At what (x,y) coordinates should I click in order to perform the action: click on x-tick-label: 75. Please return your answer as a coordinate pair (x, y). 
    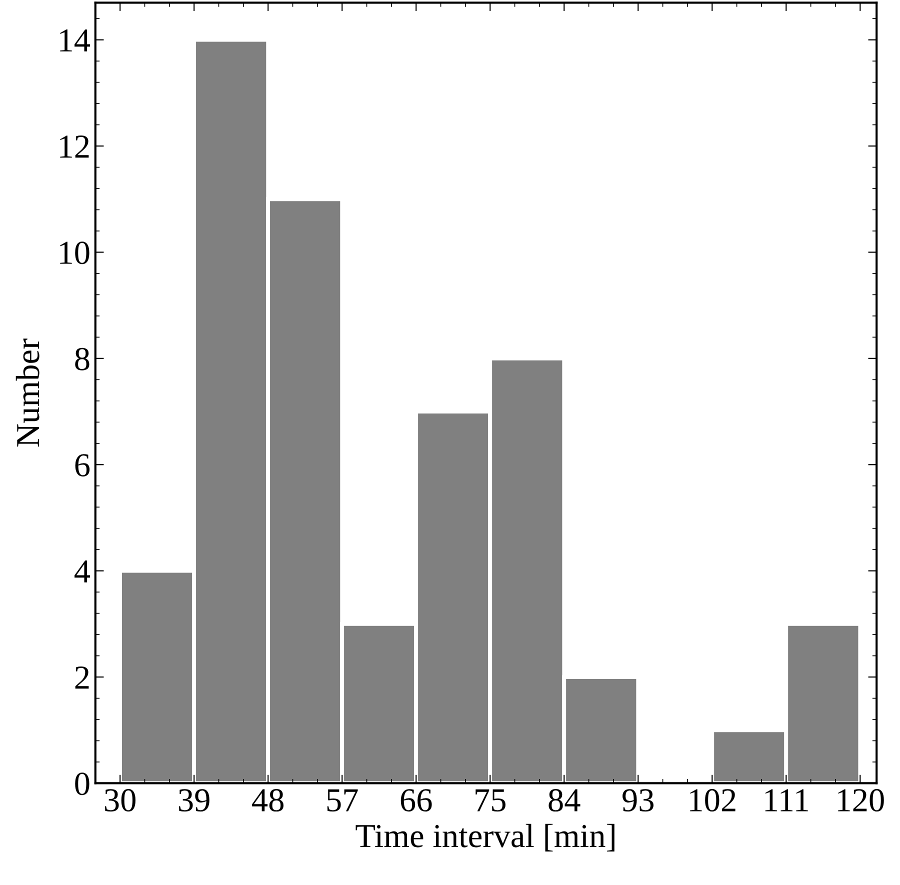
    Looking at the image, I should click on (491, 800).